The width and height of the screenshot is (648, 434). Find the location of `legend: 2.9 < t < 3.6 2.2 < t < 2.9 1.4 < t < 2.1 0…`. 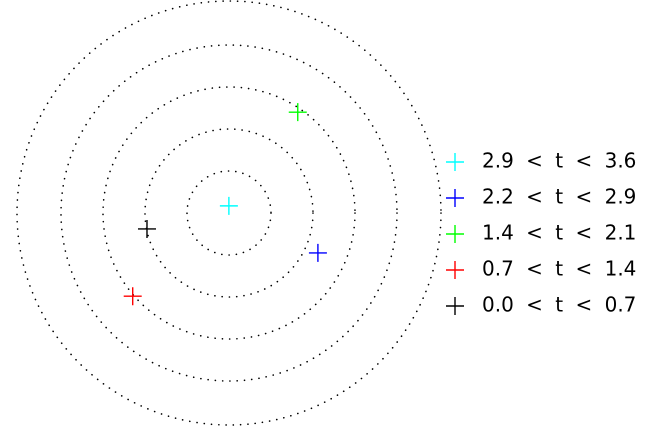

legend: 2.9 < t < 3.6 2.2 < t < 2.9 1.4 < t < 2.1 0… is located at coordinates (541, 233).